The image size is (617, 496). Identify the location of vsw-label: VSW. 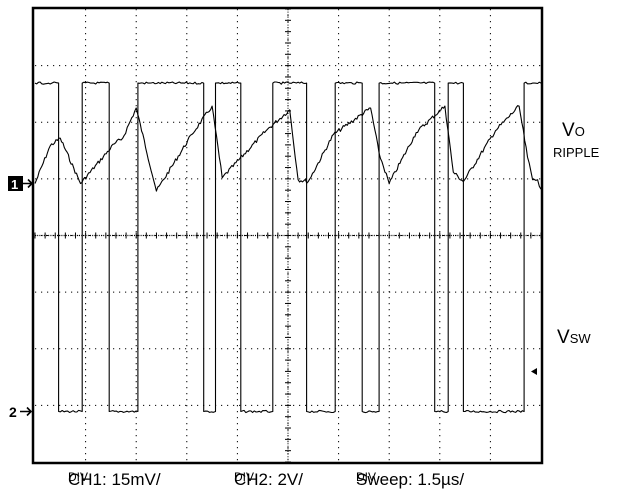
(574, 338).